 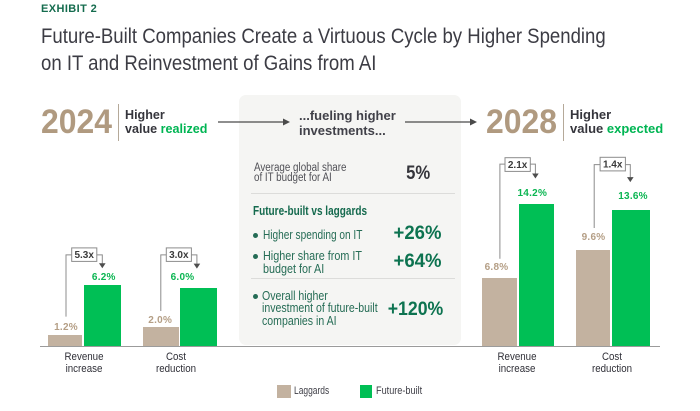 What do you see at coordinates (179, 255) in the screenshot?
I see `svg-text: 3.0x` at bounding box center [179, 255].